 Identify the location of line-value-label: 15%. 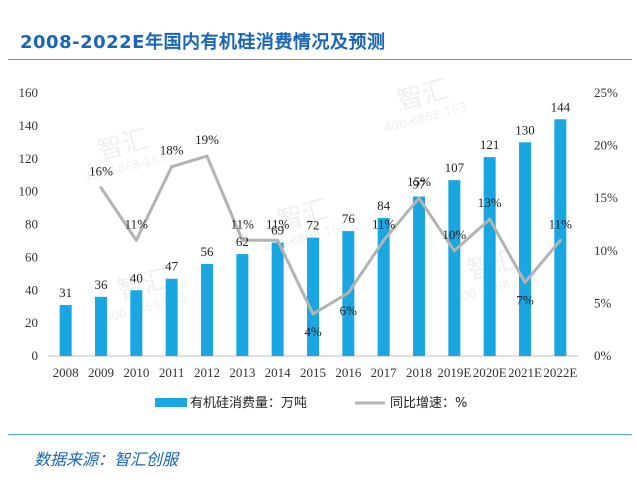
(419, 181).